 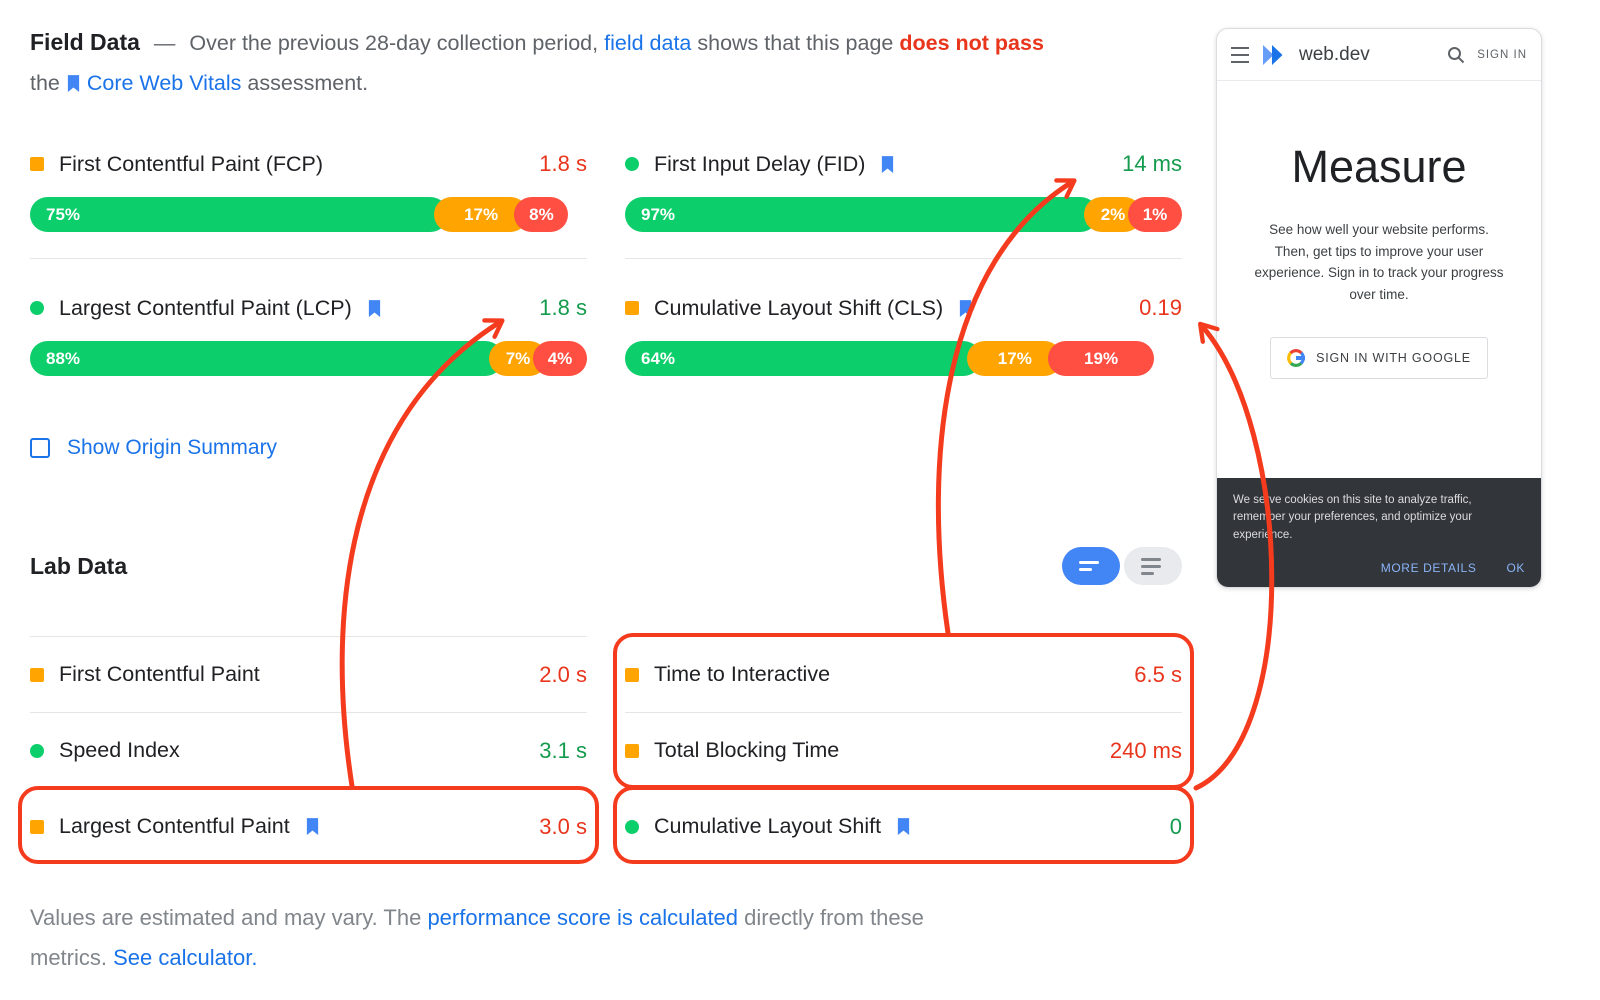 I want to click on measure-title: Measure, so click(x=1379, y=166).